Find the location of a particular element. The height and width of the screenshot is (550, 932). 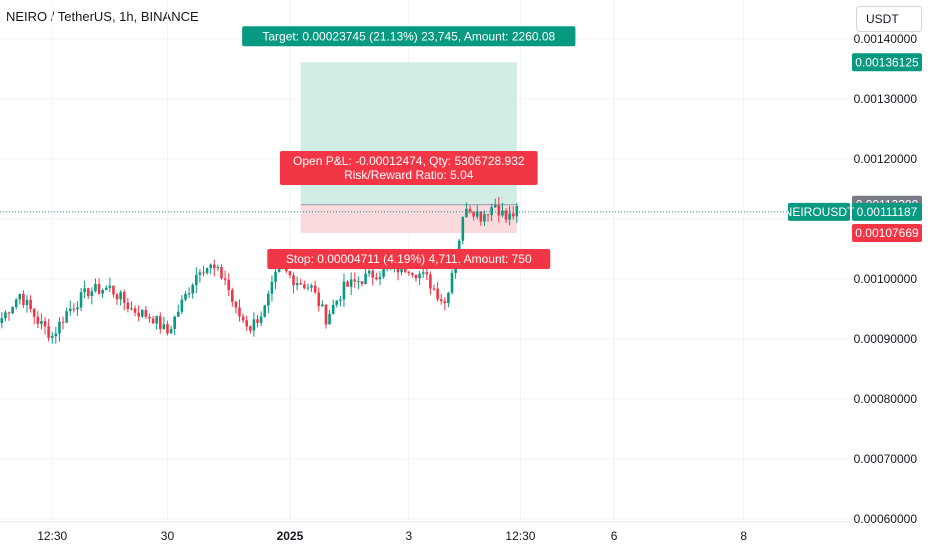

target-label-box is located at coordinates (409, 36).